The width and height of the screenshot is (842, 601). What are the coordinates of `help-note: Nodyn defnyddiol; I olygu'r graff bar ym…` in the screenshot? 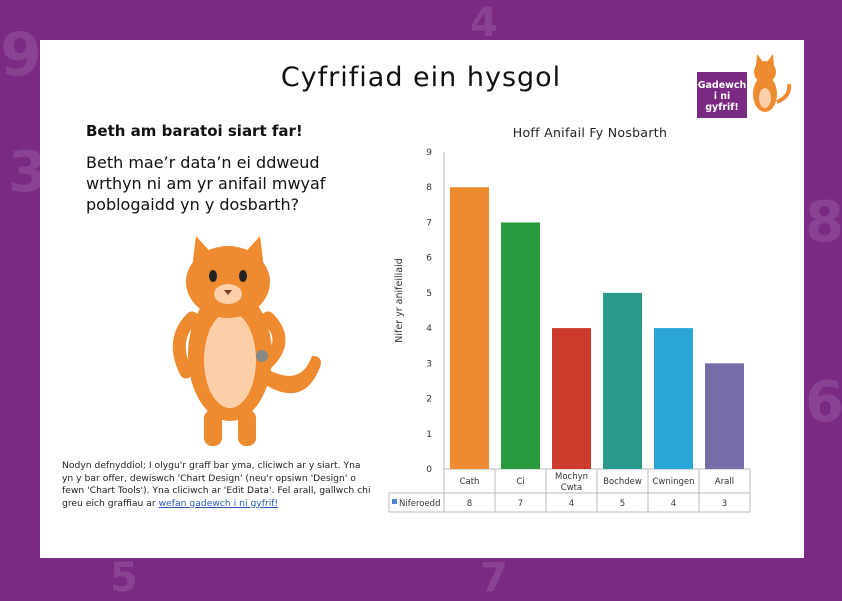 It's located at (217, 485).